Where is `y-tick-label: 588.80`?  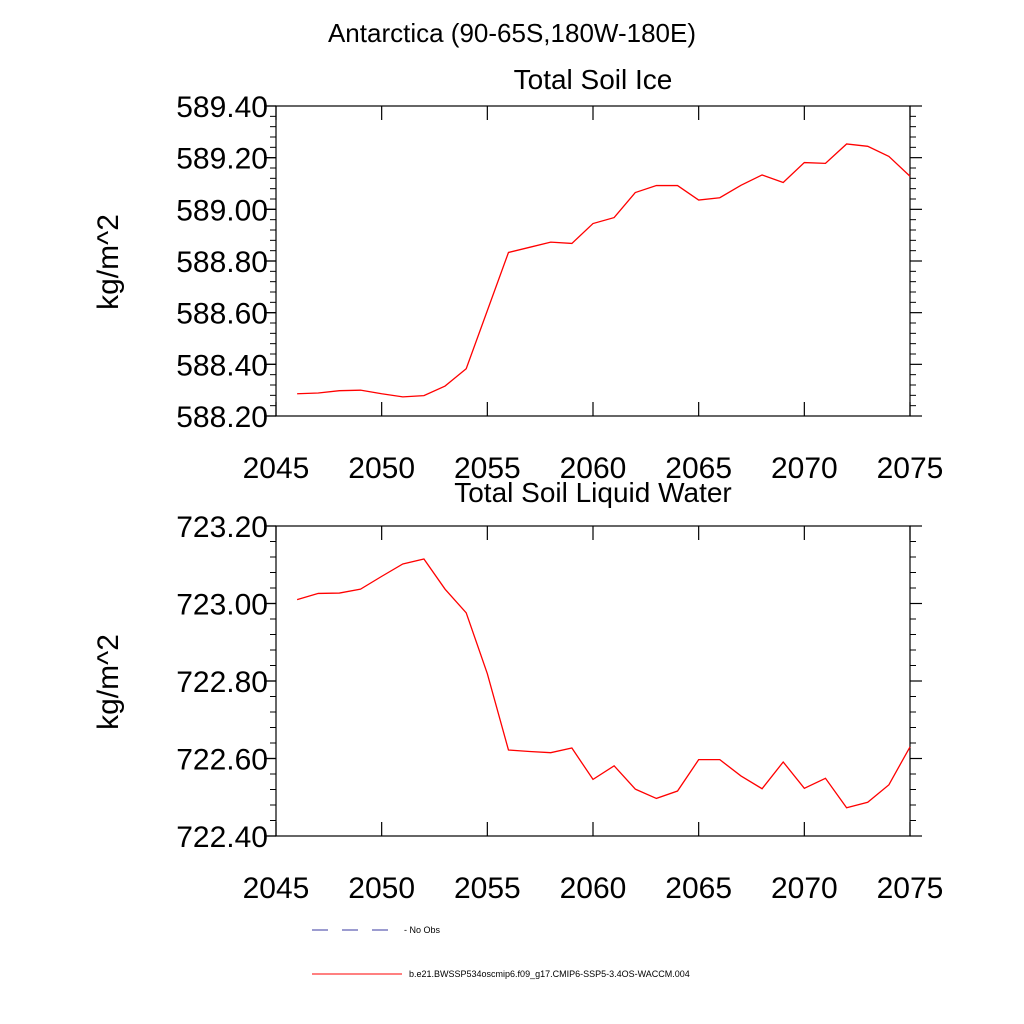
y-tick-label: 588.80 is located at coordinates (222, 262).